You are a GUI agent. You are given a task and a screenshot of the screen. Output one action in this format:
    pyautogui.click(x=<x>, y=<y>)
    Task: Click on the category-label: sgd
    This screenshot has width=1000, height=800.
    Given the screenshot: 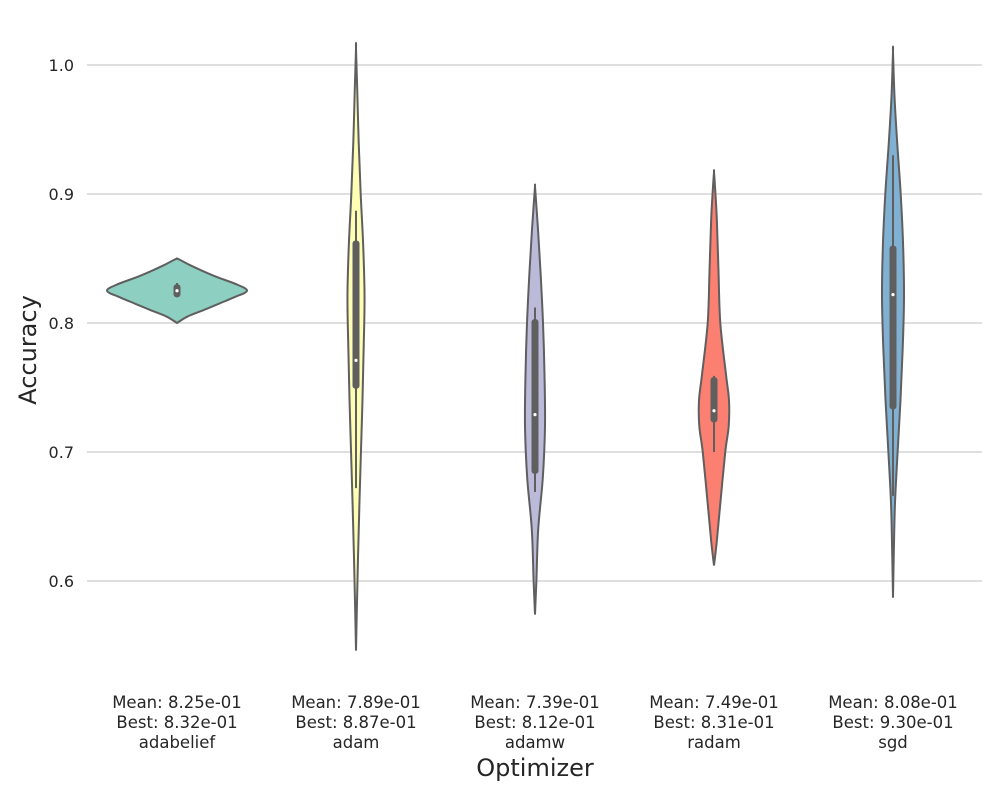 What is the action you would take?
    pyautogui.click(x=893, y=742)
    